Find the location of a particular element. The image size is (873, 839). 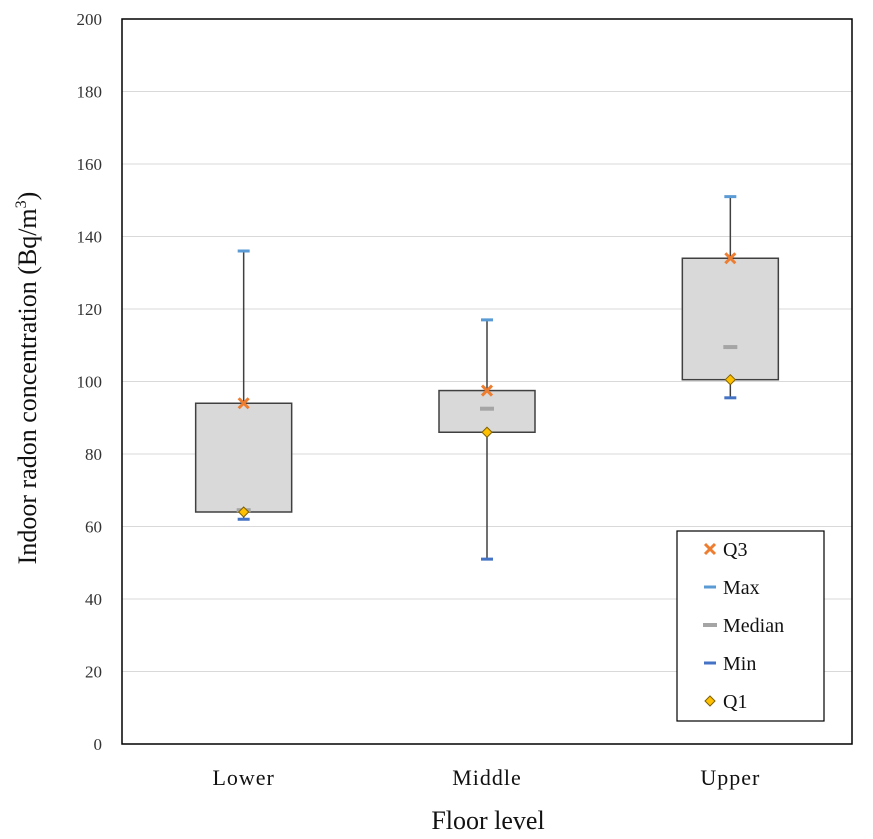

x-category-label: Middle is located at coordinates (487, 777).